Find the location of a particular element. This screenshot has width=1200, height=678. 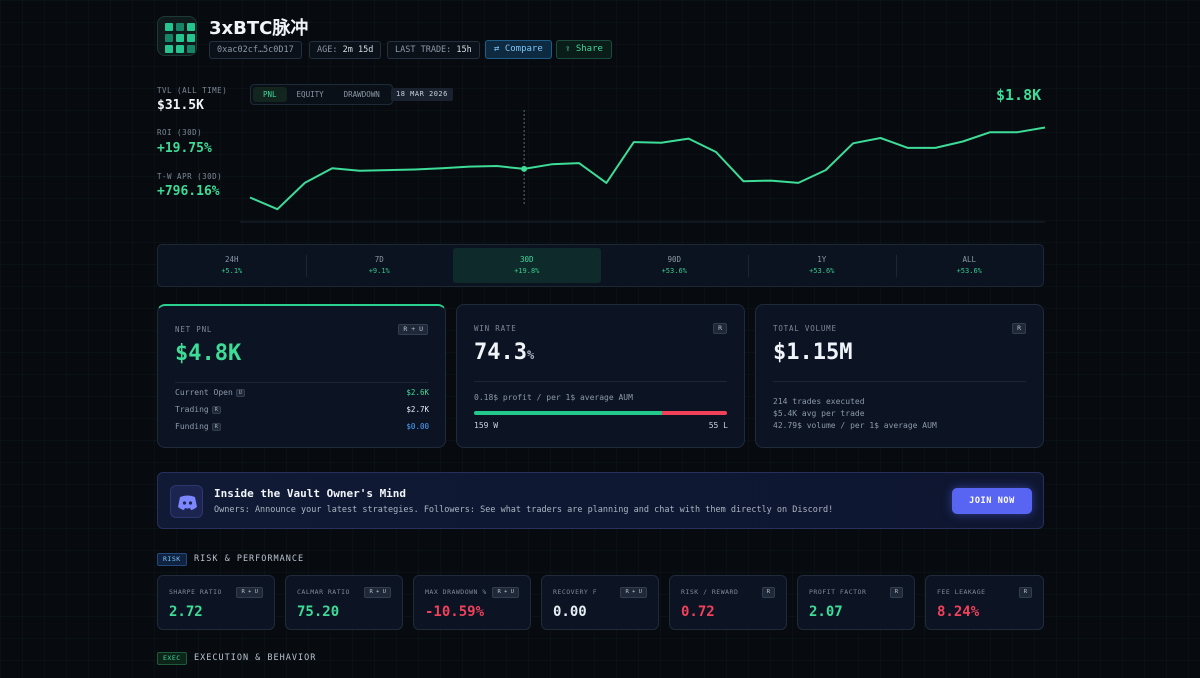

metric-label: PROFIT FACTOR is located at coordinates (838, 592).